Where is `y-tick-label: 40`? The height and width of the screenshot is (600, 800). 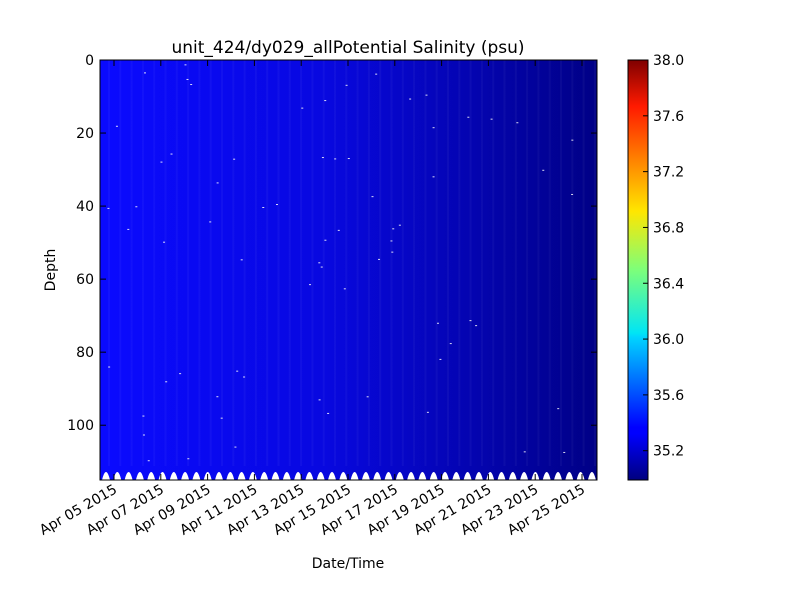
y-tick-label: 40 is located at coordinates (85, 207).